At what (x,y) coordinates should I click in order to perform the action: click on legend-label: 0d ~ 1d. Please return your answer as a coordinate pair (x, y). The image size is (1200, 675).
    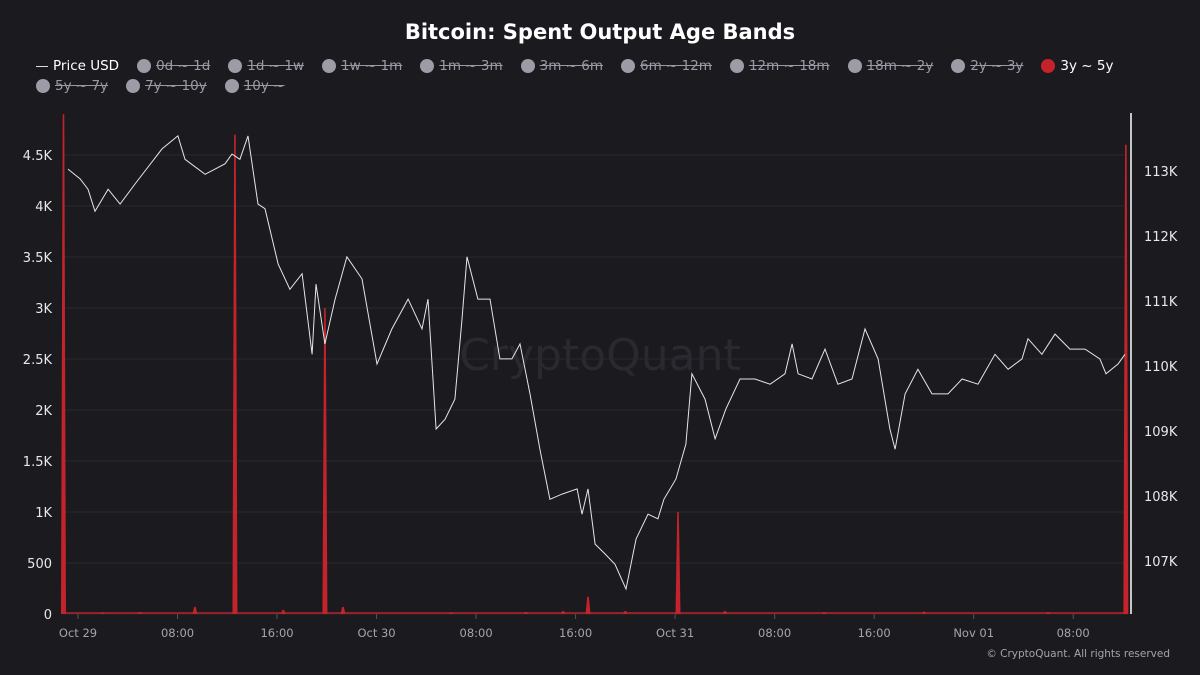
    Looking at the image, I should click on (183, 66).